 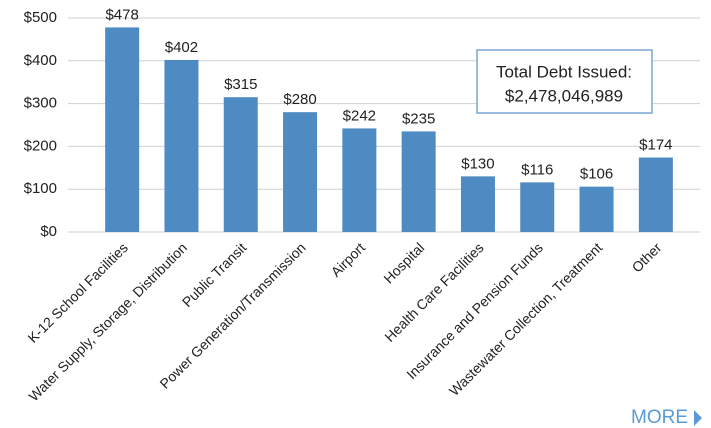 I want to click on value-label: $280, so click(x=299, y=99).